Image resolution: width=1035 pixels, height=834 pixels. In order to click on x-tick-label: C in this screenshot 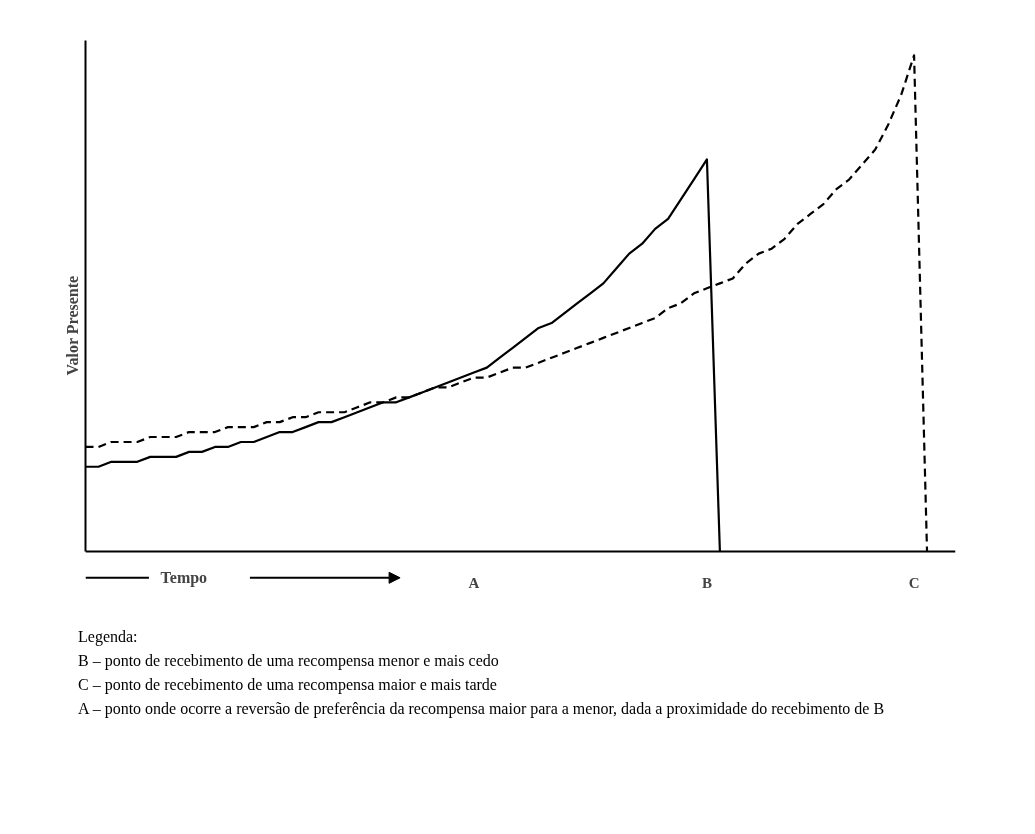, I will do `click(914, 583)`.